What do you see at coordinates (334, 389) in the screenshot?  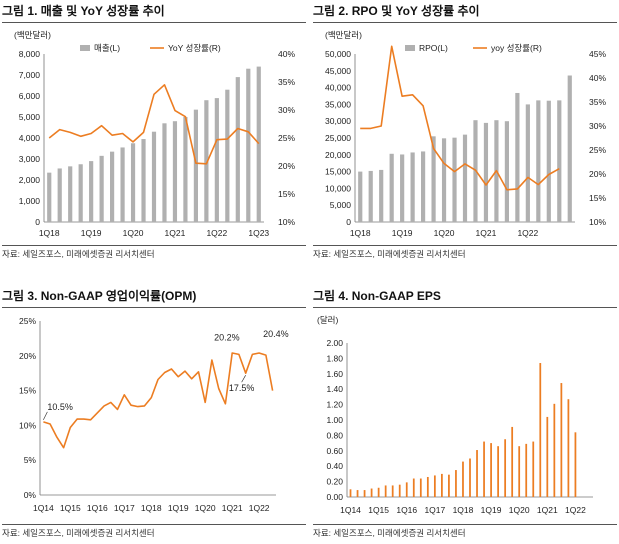 I see `y-tick-label: 1.40` at bounding box center [334, 389].